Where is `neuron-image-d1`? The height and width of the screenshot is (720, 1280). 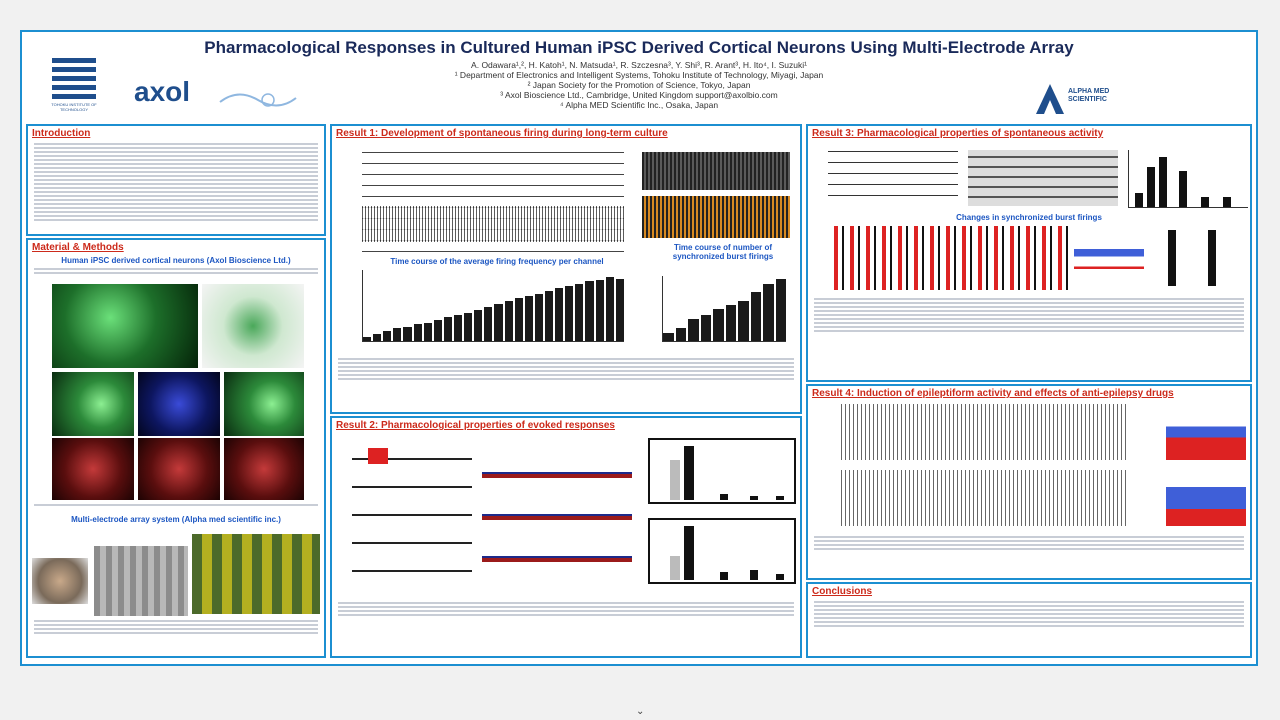
neuron-image-d1 is located at coordinates (93, 469).